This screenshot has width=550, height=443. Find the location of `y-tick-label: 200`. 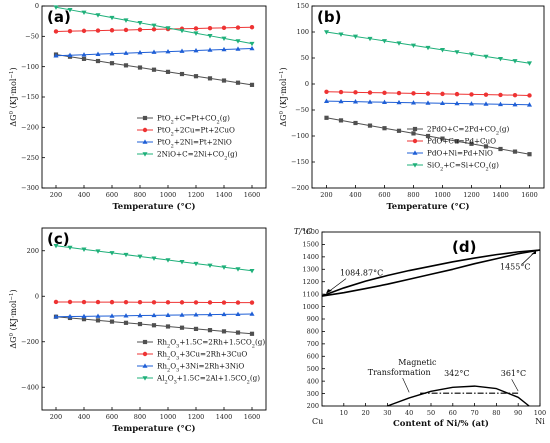

y-tick-label: 200 is located at coordinates (33, 251).